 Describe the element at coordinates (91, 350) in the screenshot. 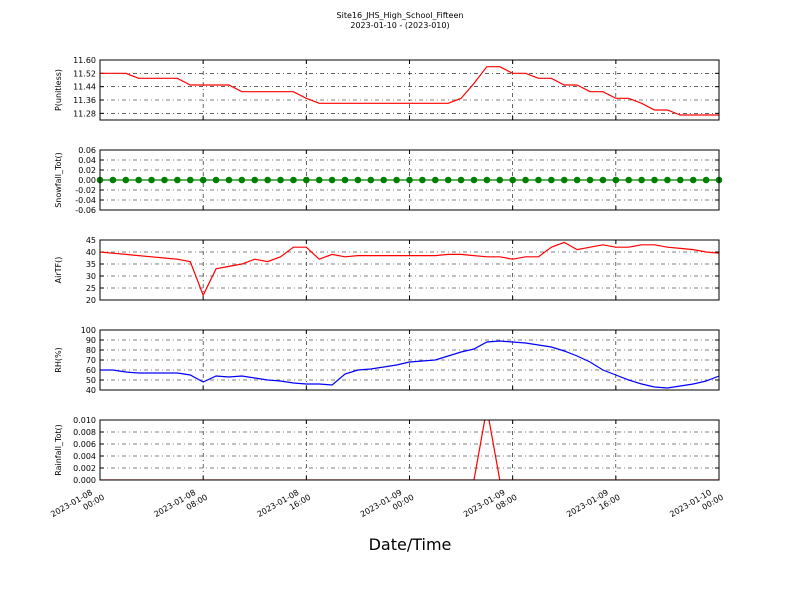

I see `y-tick-label: 80` at that location.